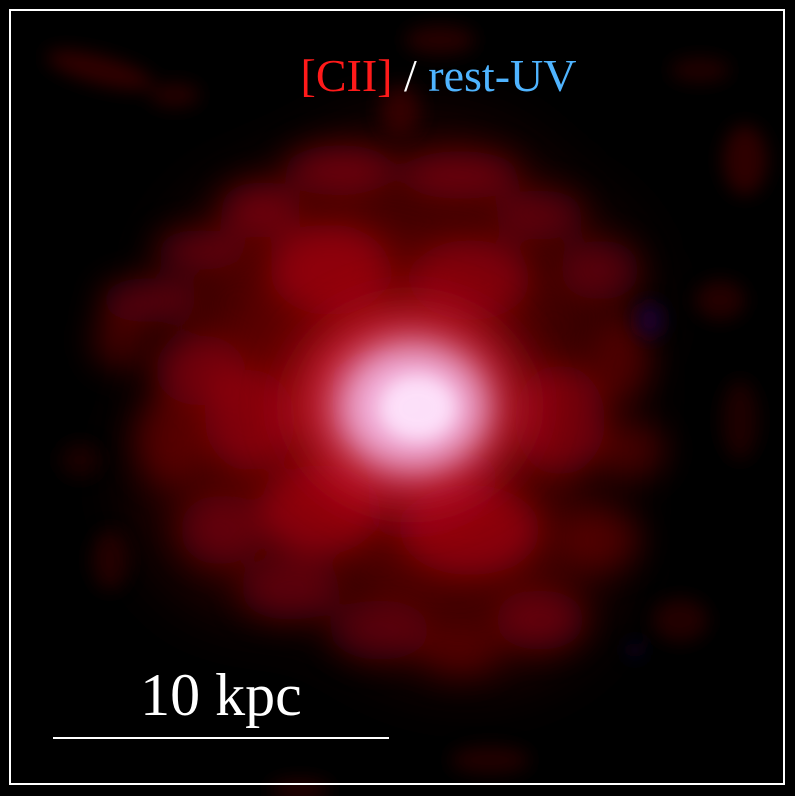 This screenshot has width=795, height=796. Describe the element at coordinates (221, 695) in the screenshot. I see `scale-bar-label: 10 kpc` at that location.